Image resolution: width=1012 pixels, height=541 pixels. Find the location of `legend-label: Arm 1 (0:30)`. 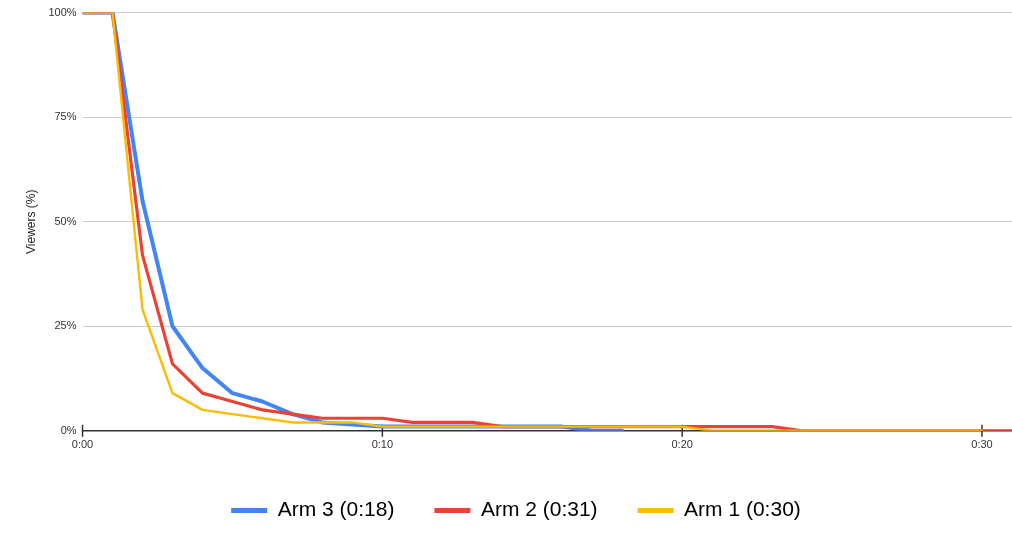

legend-label: Arm 1 (0:30) is located at coordinates (742, 509).